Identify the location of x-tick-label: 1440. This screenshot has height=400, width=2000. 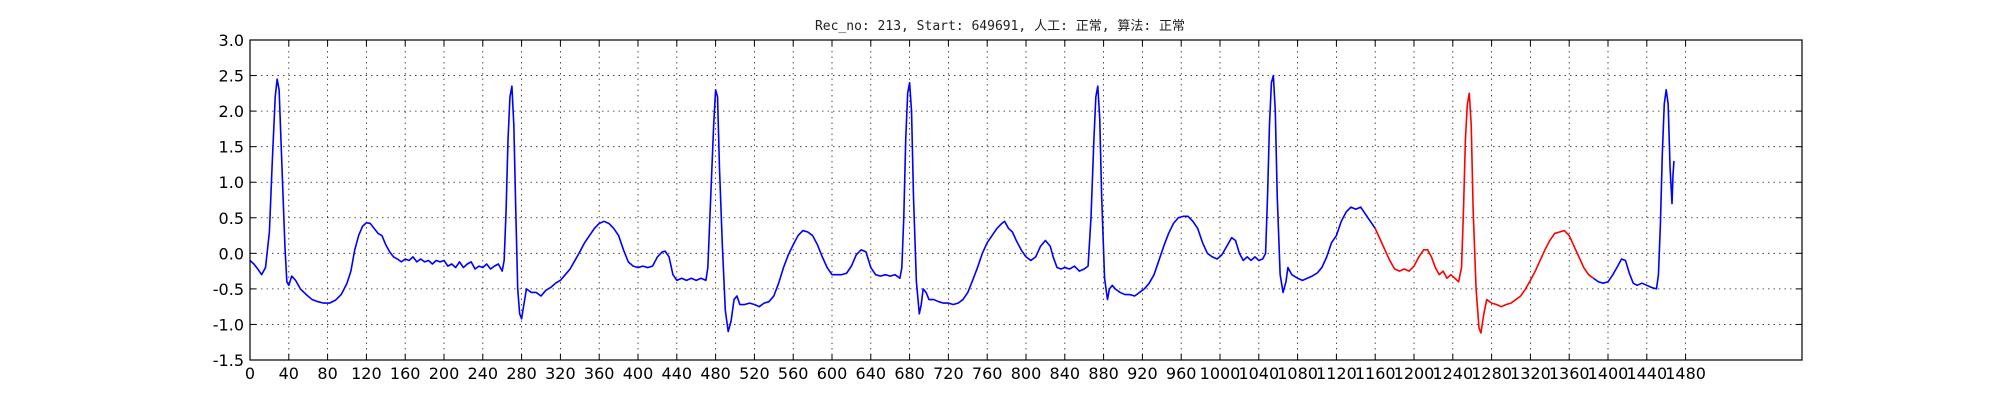
(1646, 373).